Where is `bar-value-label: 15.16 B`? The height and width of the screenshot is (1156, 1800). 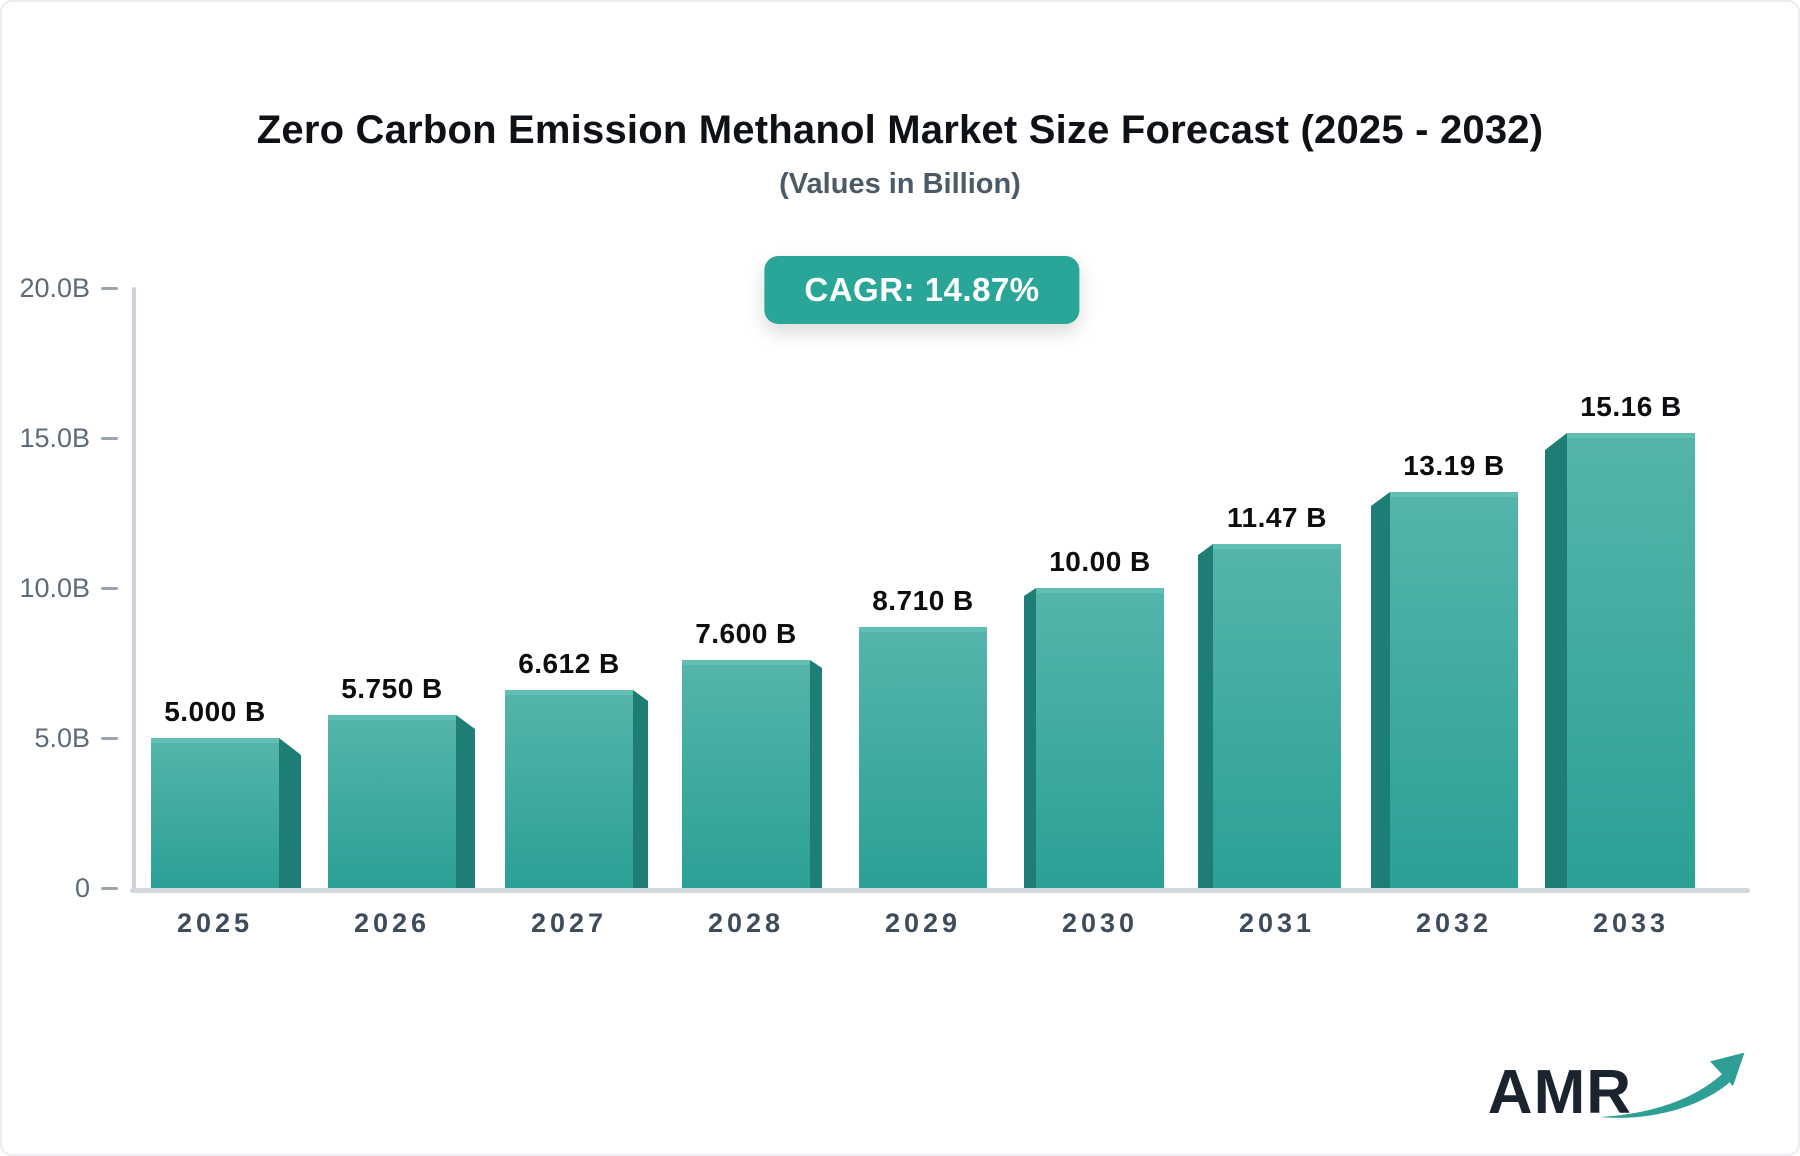
bar-value-label: 15.16 B is located at coordinates (1631, 406).